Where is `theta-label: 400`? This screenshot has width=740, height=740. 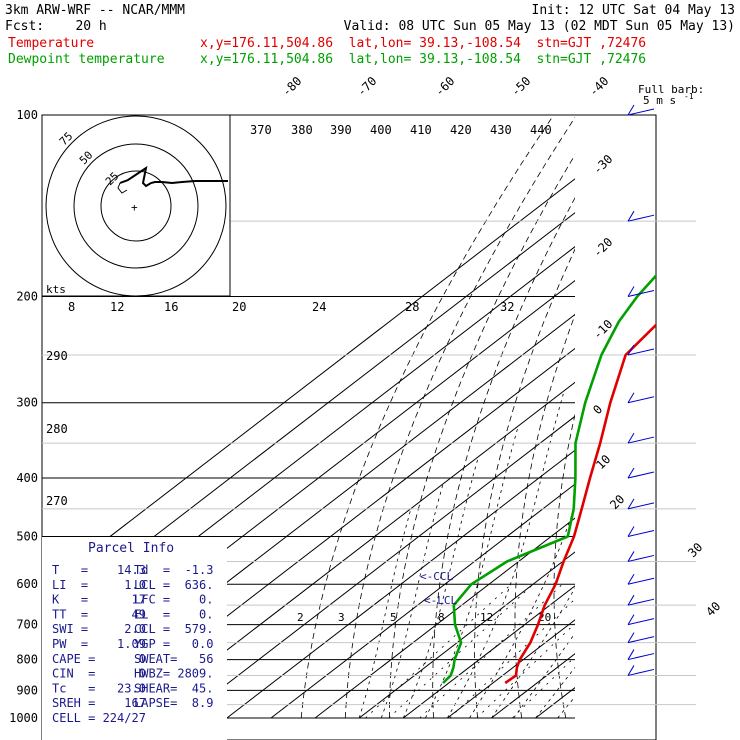 theta-label: 400 is located at coordinates (381, 130).